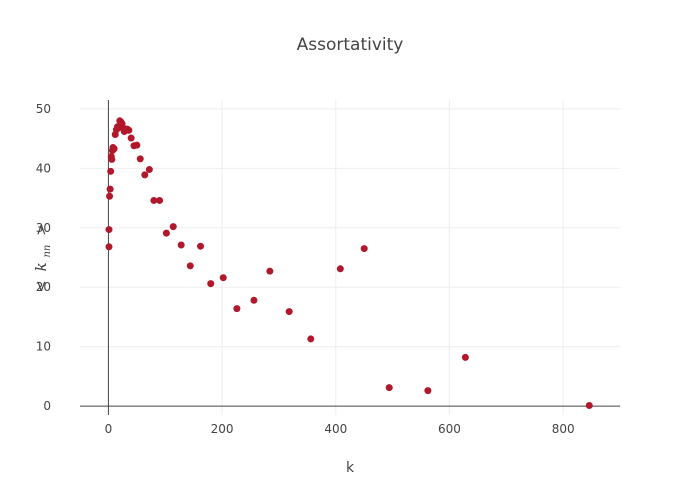 The width and height of the screenshot is (700, 500). Describe the element at coordinates (47, 251) in the screenshot. I see `y-axis-title-sub: nn` at that location.